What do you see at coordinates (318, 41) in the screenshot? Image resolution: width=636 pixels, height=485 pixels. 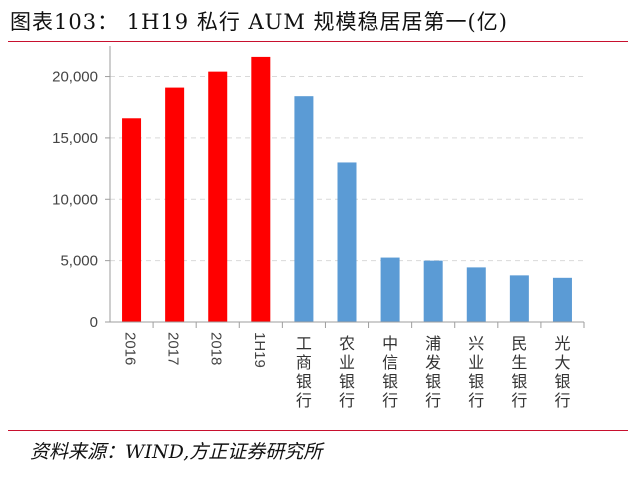 I see `title-divider` at bounding box center [318, 41].